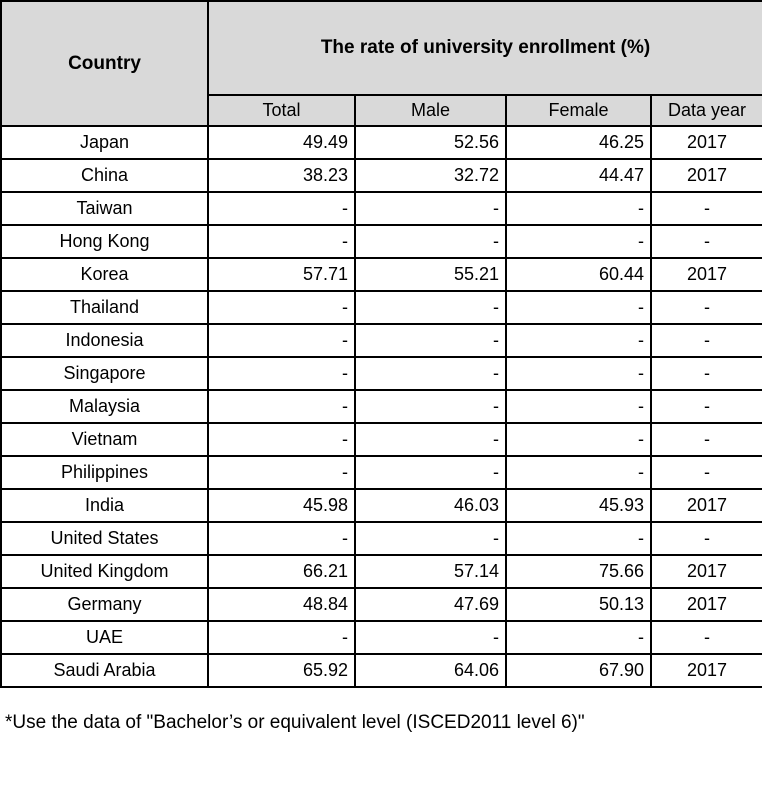 This screenshot has width=762, height=790. I want to click on cell-total: 49.49, so click(281, 142).